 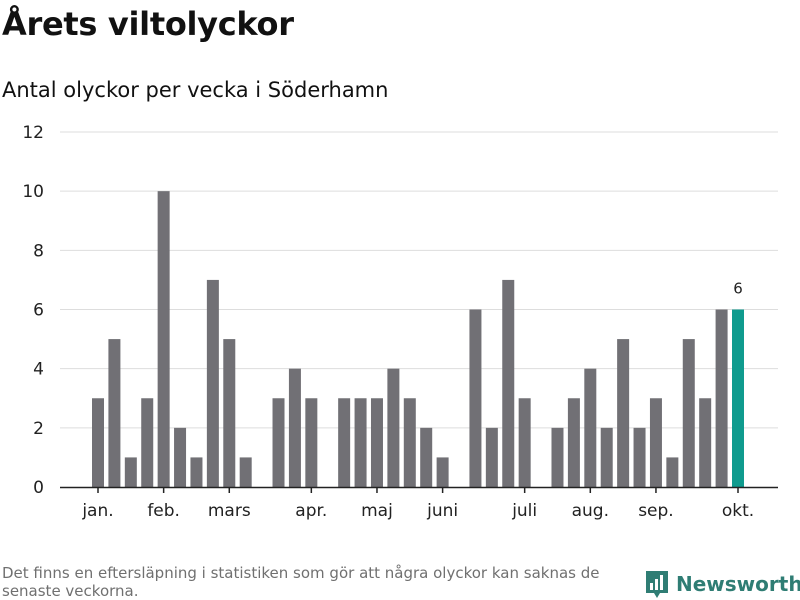 I want to click on y-tick-label: 2, so click(x=38, y=429).